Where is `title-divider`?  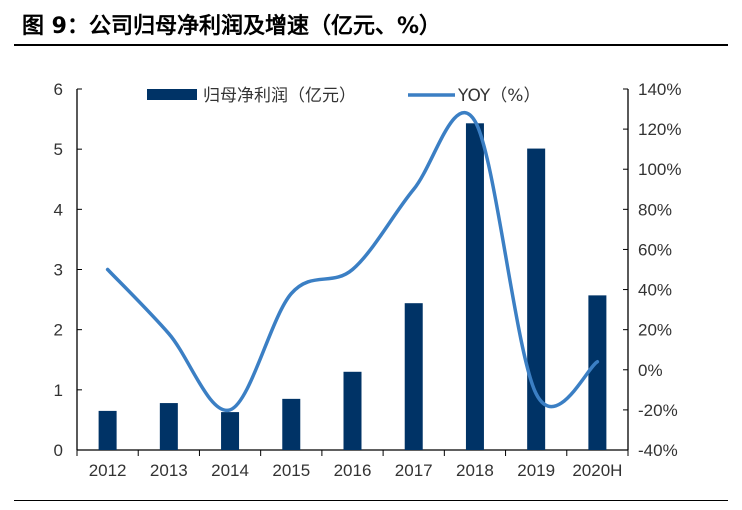
title-divider is located at coordinates (371, 45).